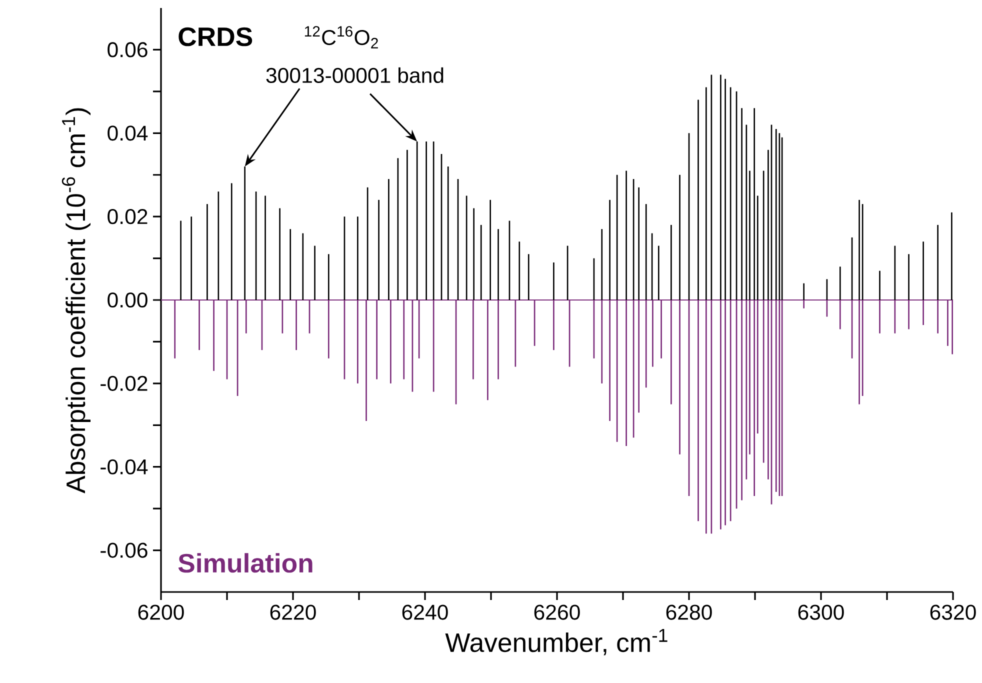 The height and width of the screenshot is (683, 982). What do you see at coordinates (215, 36) in the screenshot?
I see `text: CRDS` at bounding box center [215, 36].